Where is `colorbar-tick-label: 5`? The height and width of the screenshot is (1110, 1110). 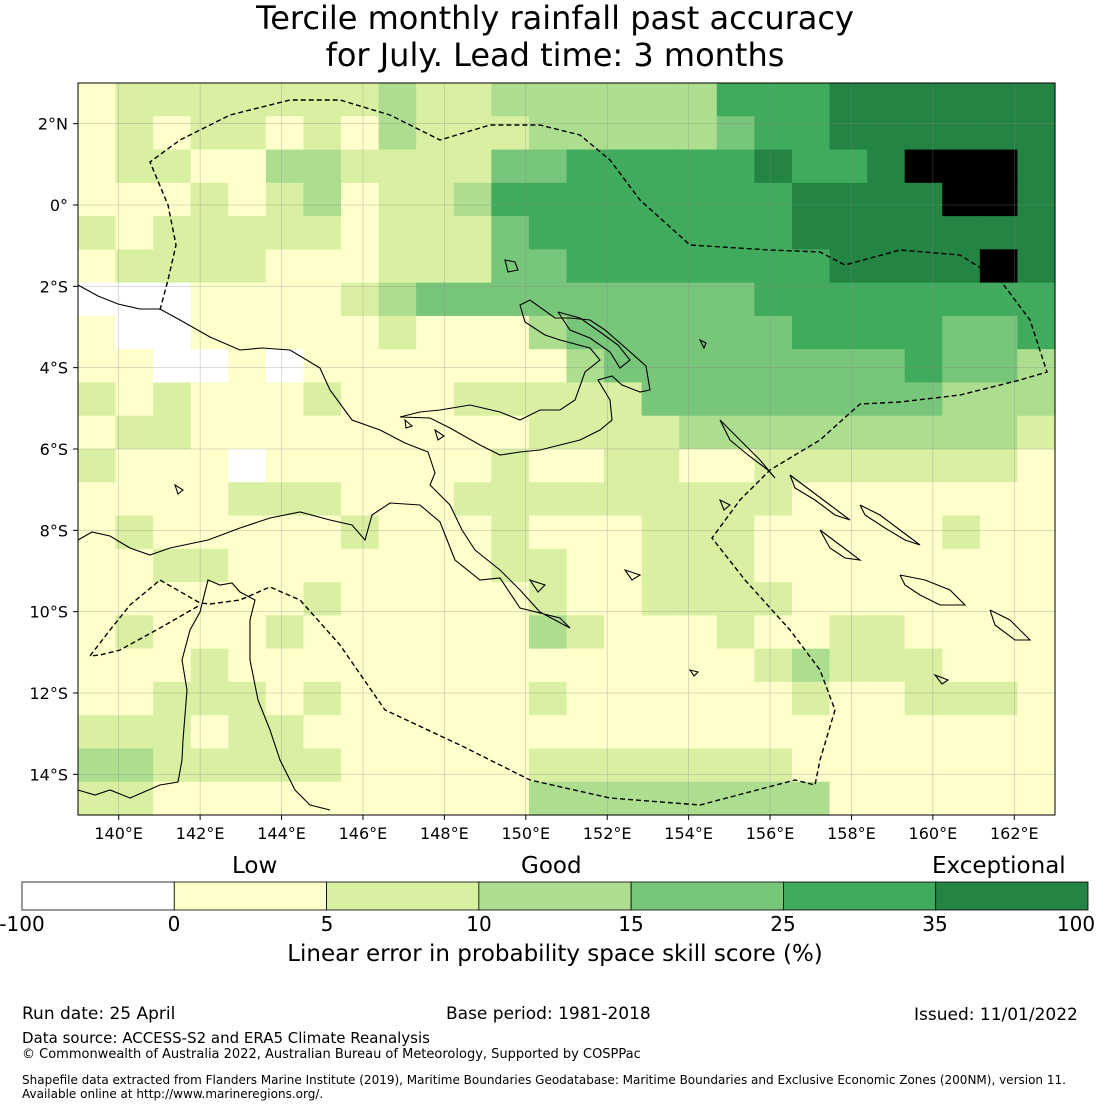
colorbar-tick-label: 5 is located at coordinates (327, 924).